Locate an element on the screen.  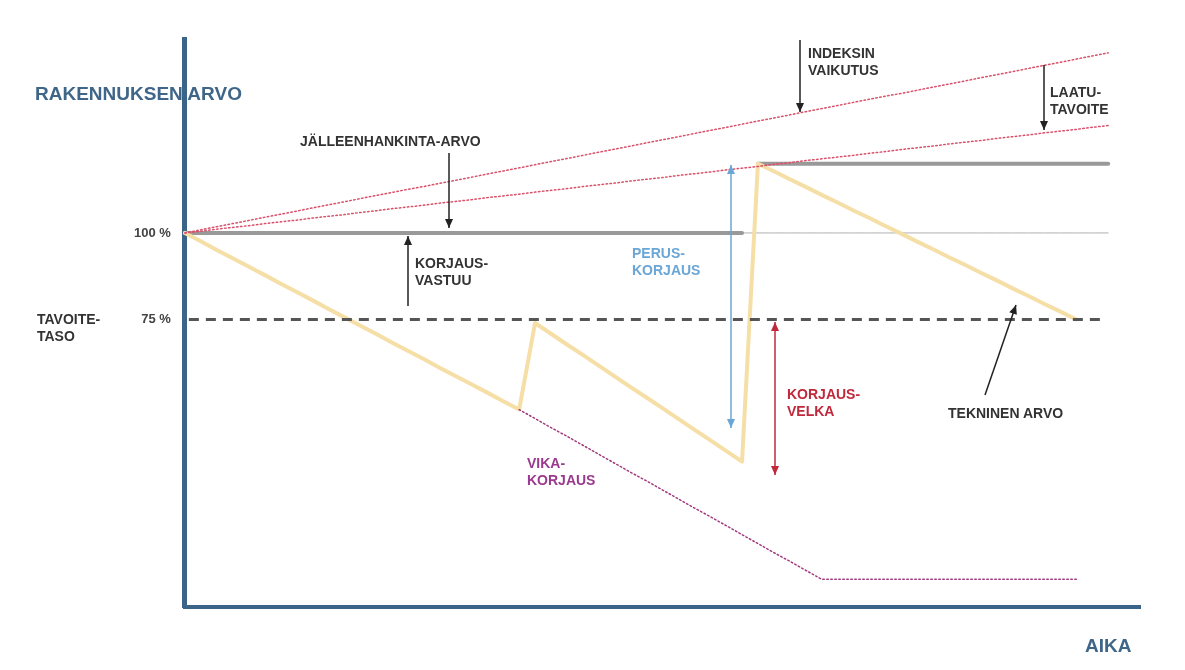
x-axis-title: AIKA is located at coordinates (1109, 645).